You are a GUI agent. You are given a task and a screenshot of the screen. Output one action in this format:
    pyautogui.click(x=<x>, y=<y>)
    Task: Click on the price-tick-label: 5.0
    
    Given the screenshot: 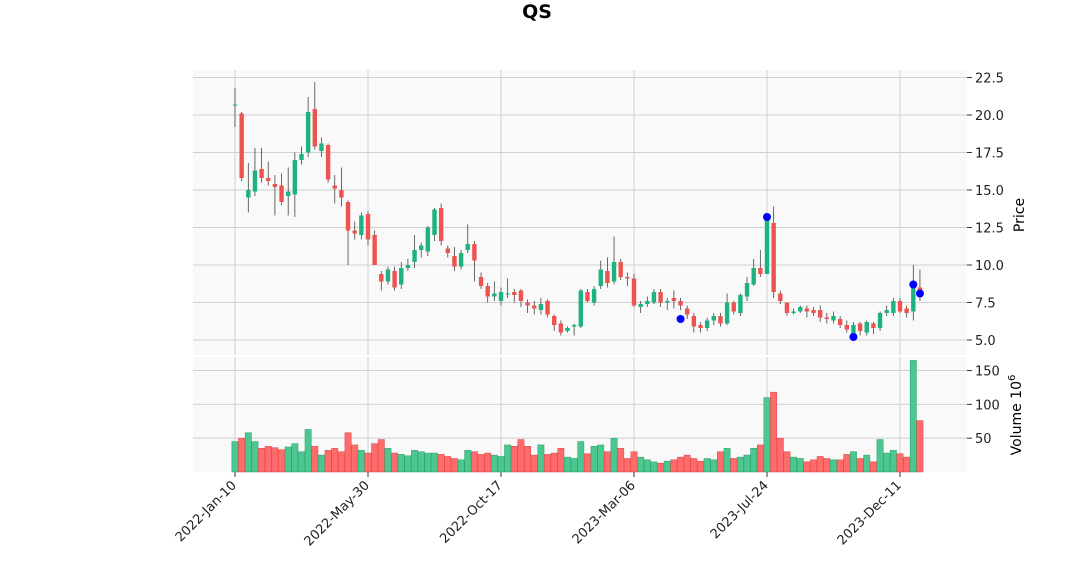 What is the action you would take?
    pyautogui.click(x=985, y=341)
    